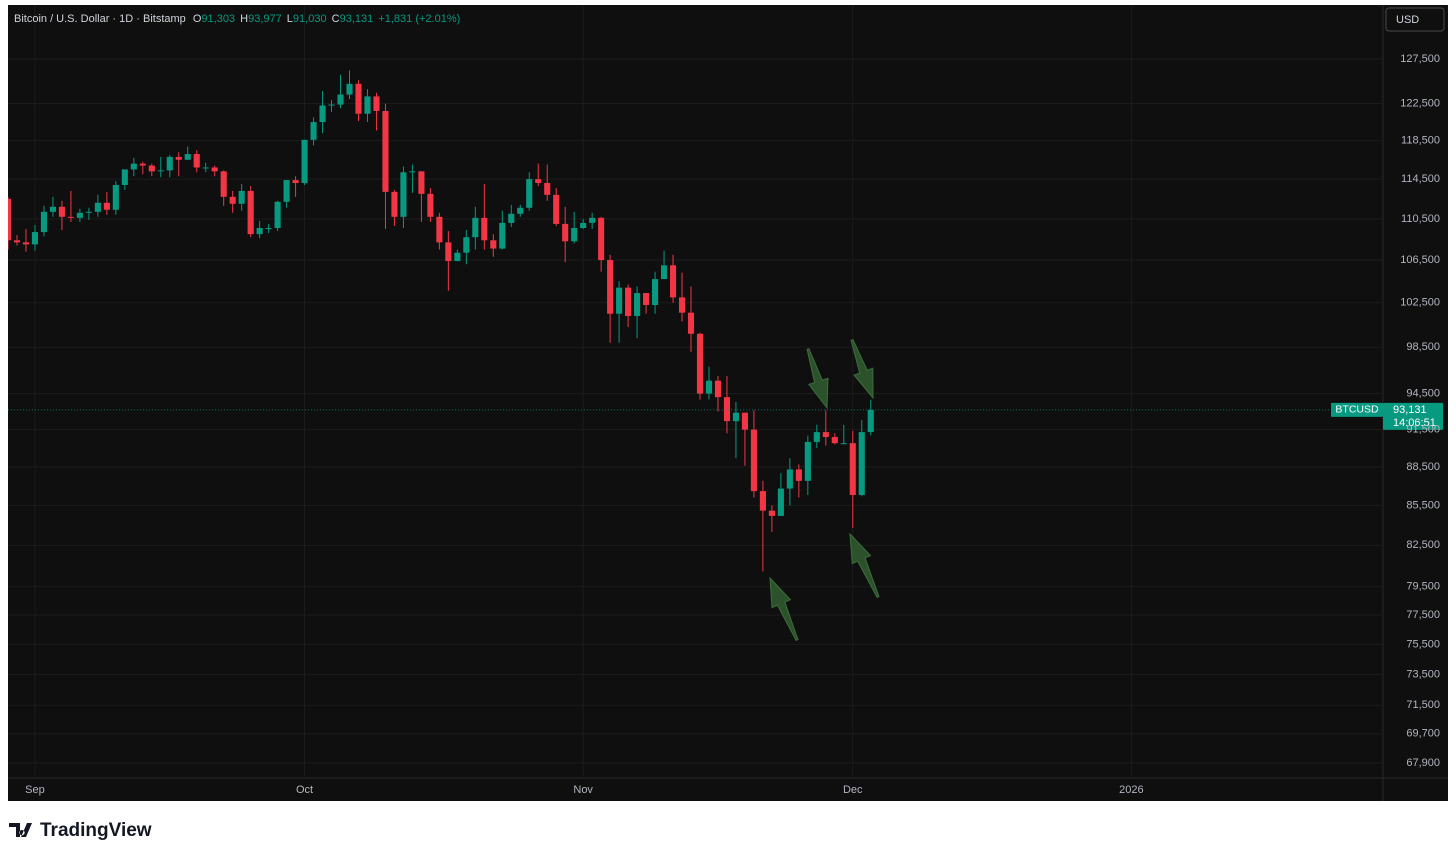 This screenshot has height=847, width=1456. What do you see at coordinates (1423, 394) in the screenshot?
I see `y-tick-label: 94,500` at bounding box center [1423, 394].